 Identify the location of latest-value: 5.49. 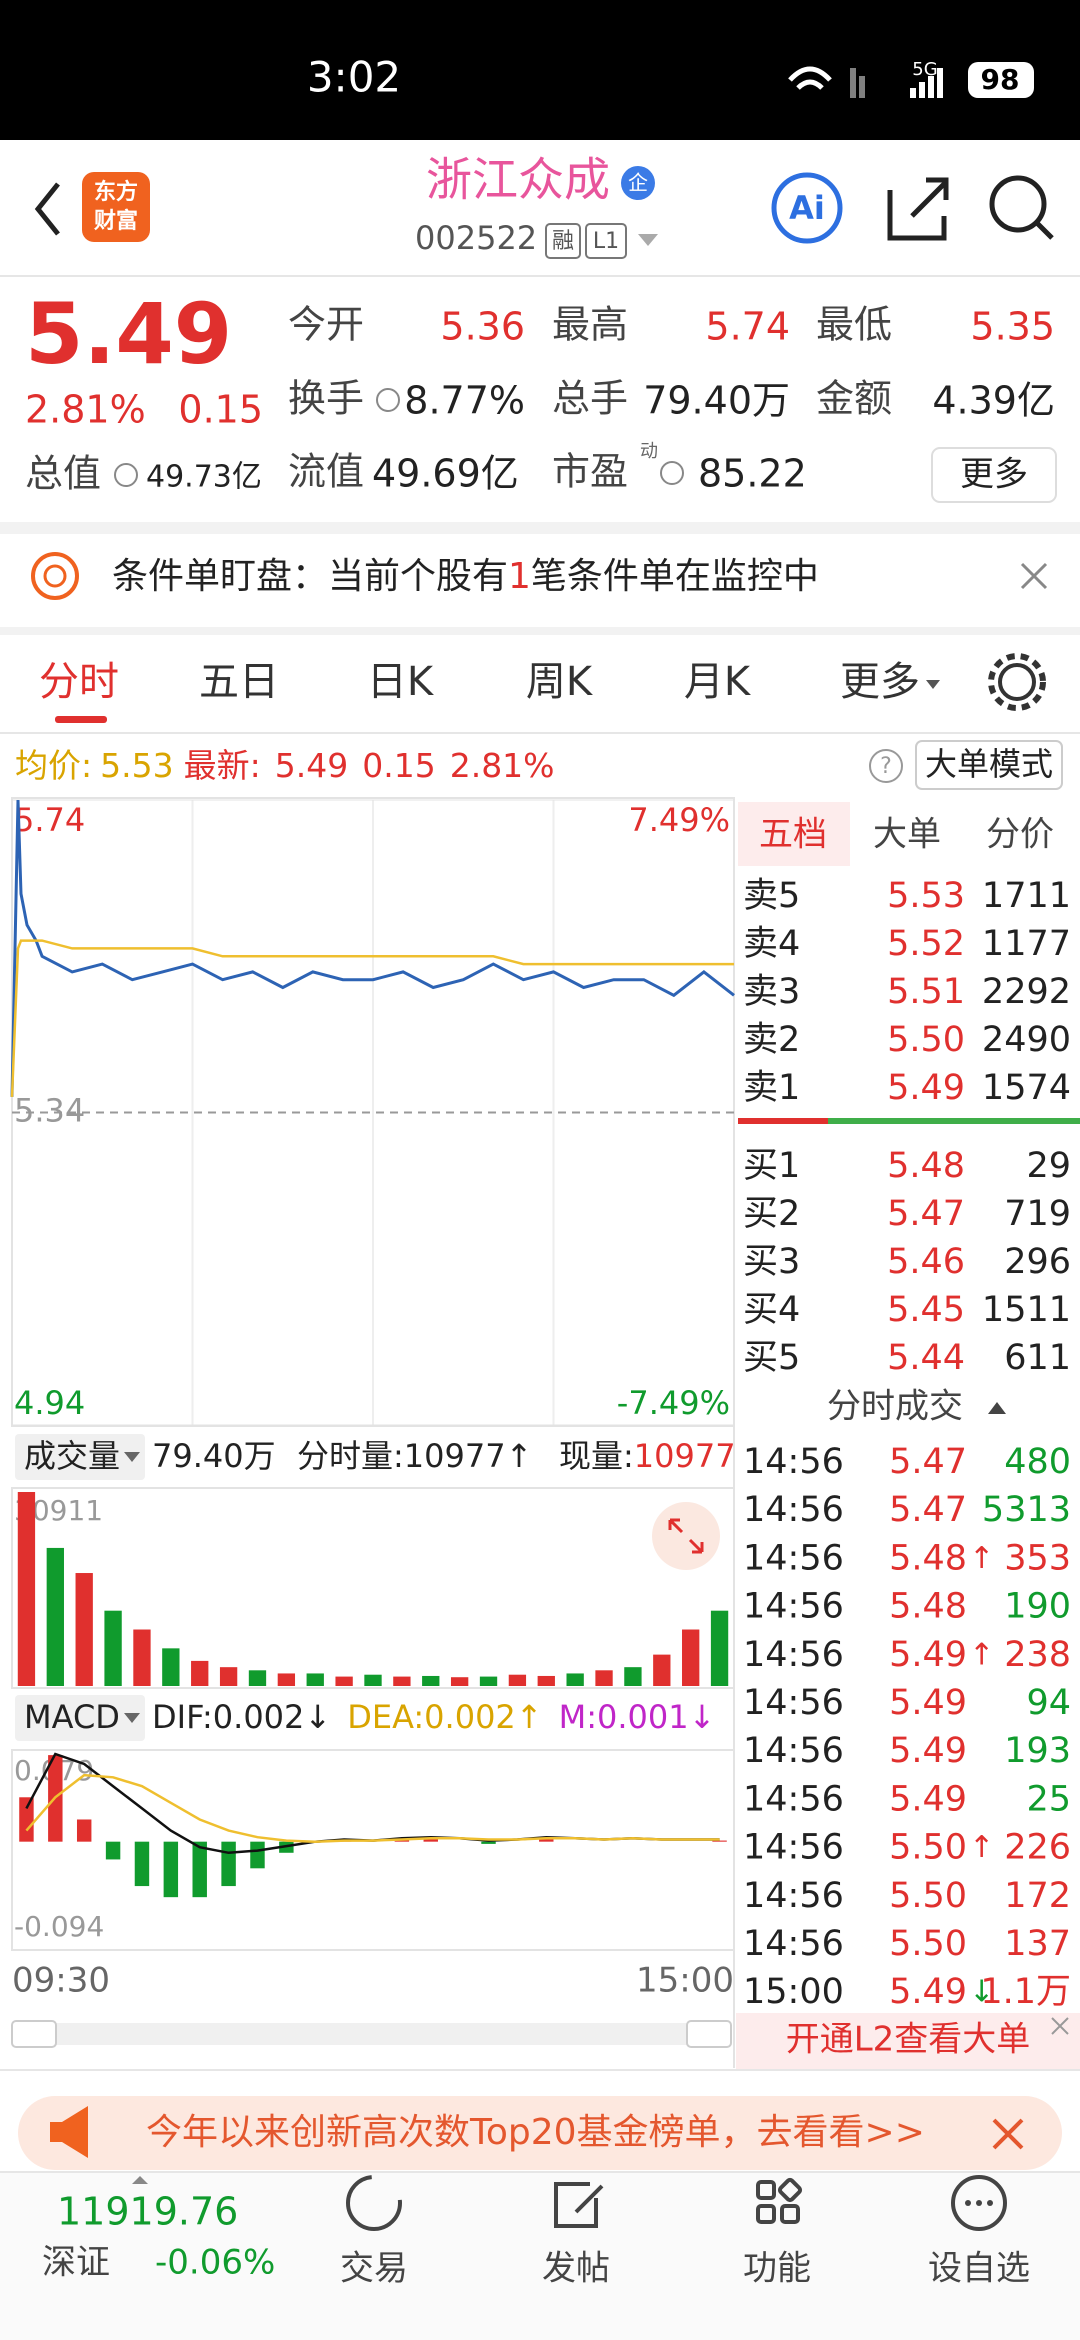
(311, 765).